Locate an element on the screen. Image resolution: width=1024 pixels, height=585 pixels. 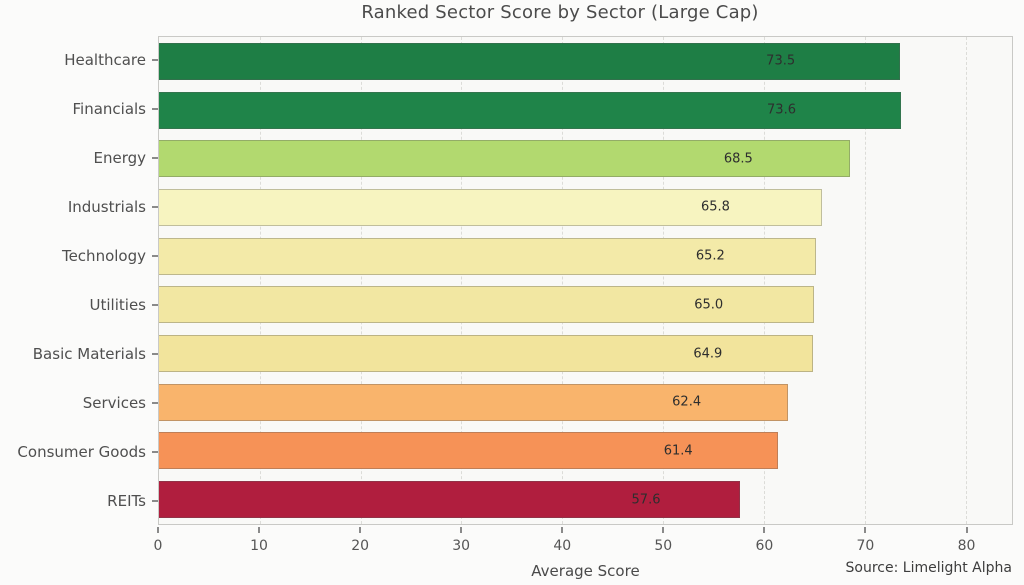
bar-row-services: 62.4 is located at coordinates (585, 402).